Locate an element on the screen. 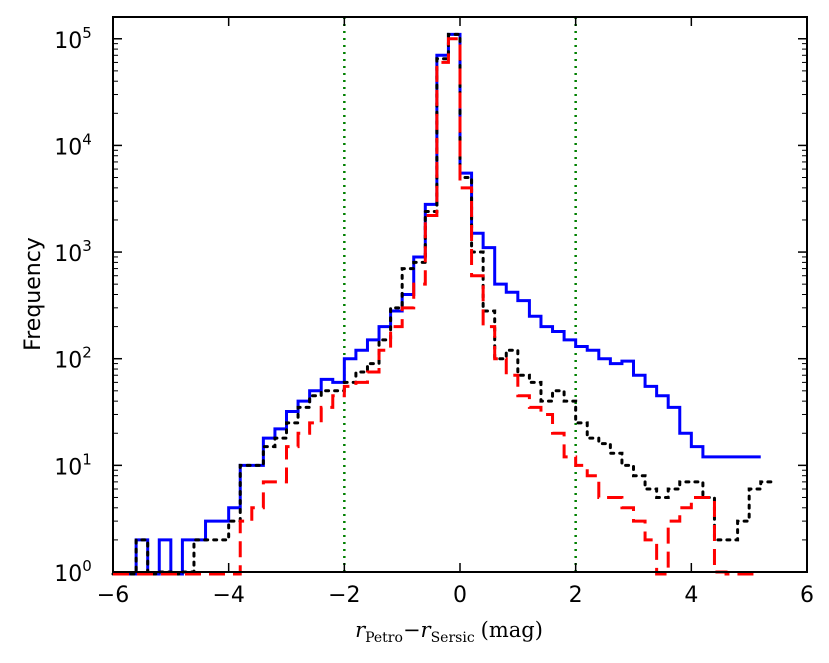 This screenshot has width=829, height=663. y-tick-label-3: 10³ is located at coordinates (73, 252).